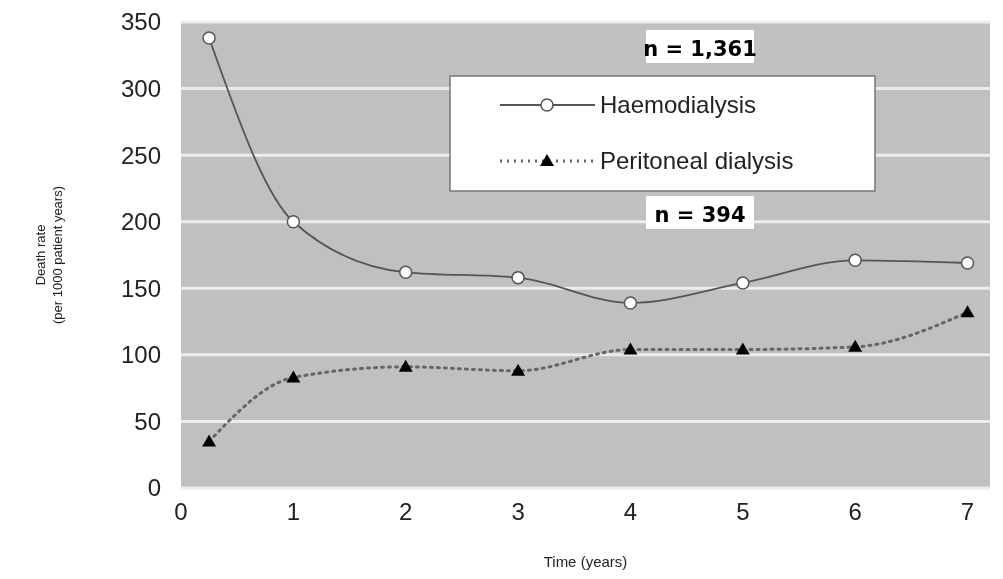  I want to click on x-tick-label: 5, so click(743, 511).